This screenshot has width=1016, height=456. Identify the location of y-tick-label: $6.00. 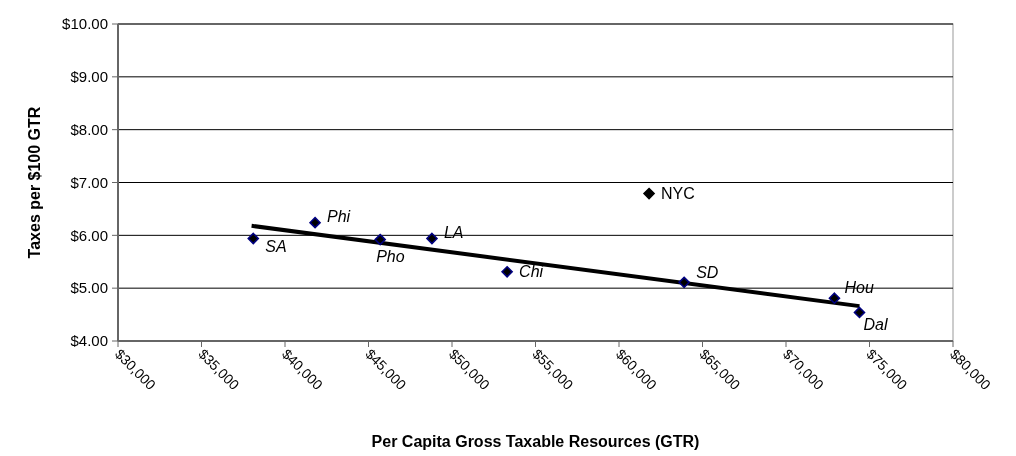
(89, 235).